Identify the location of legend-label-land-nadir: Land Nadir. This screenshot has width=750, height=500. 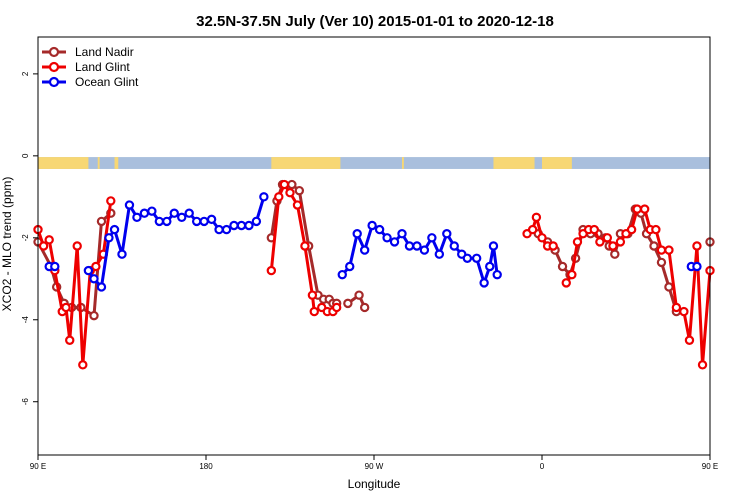
(104, 52).